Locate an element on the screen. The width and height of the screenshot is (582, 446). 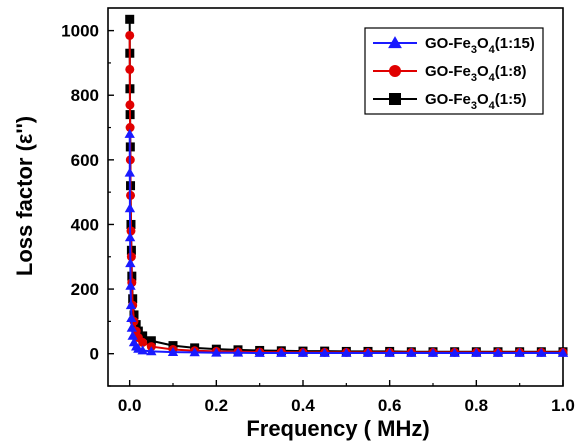
y-tick-label: 800 is located at coordinates (85, 95).